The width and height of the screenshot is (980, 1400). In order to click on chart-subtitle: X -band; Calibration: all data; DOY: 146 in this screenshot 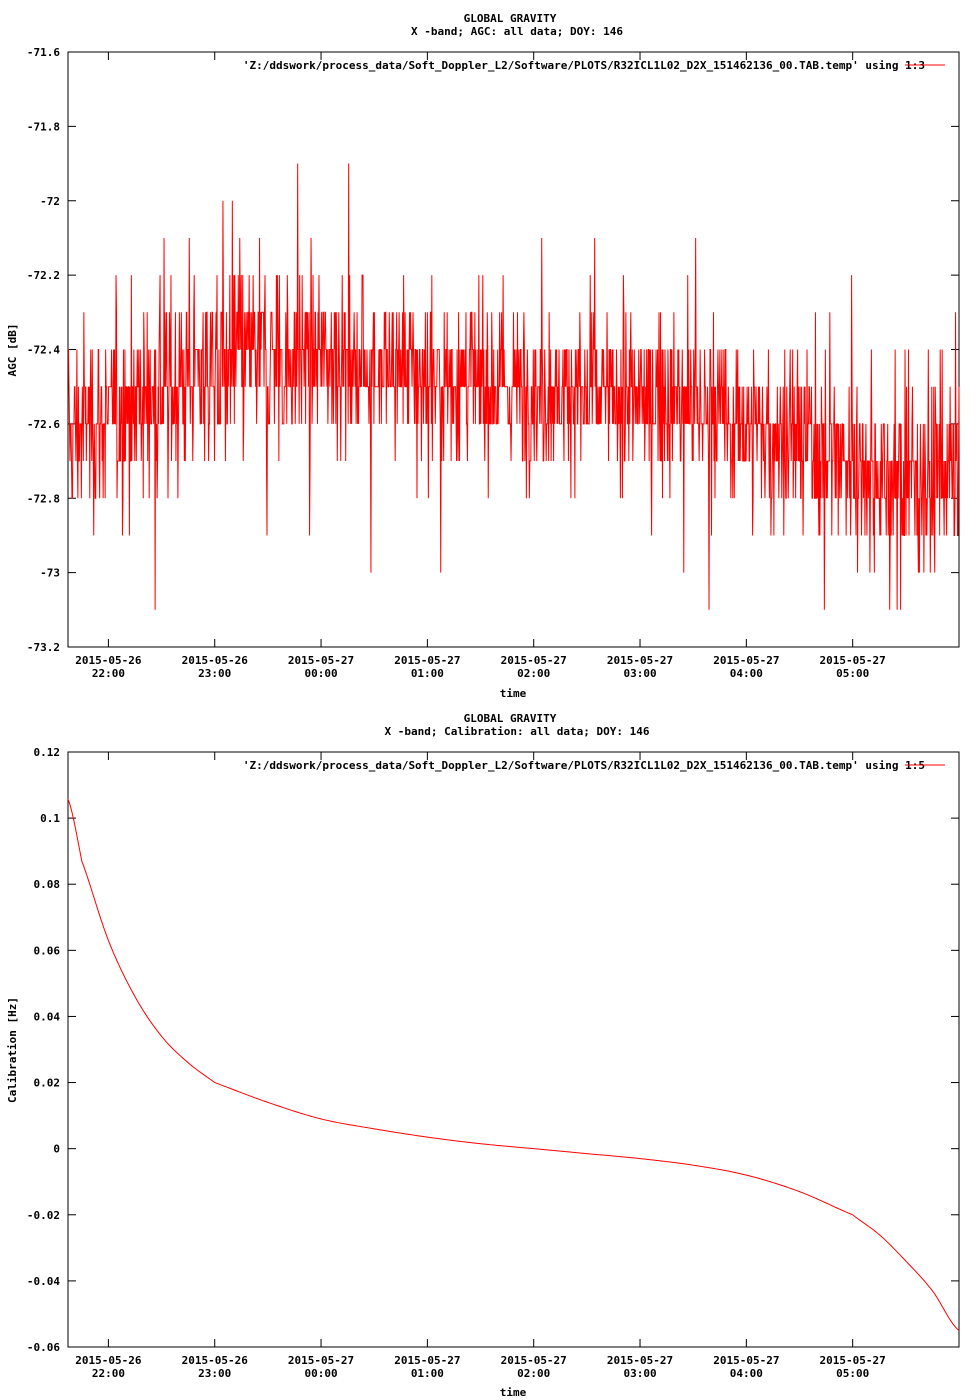, I will do `click(517, 731)`.